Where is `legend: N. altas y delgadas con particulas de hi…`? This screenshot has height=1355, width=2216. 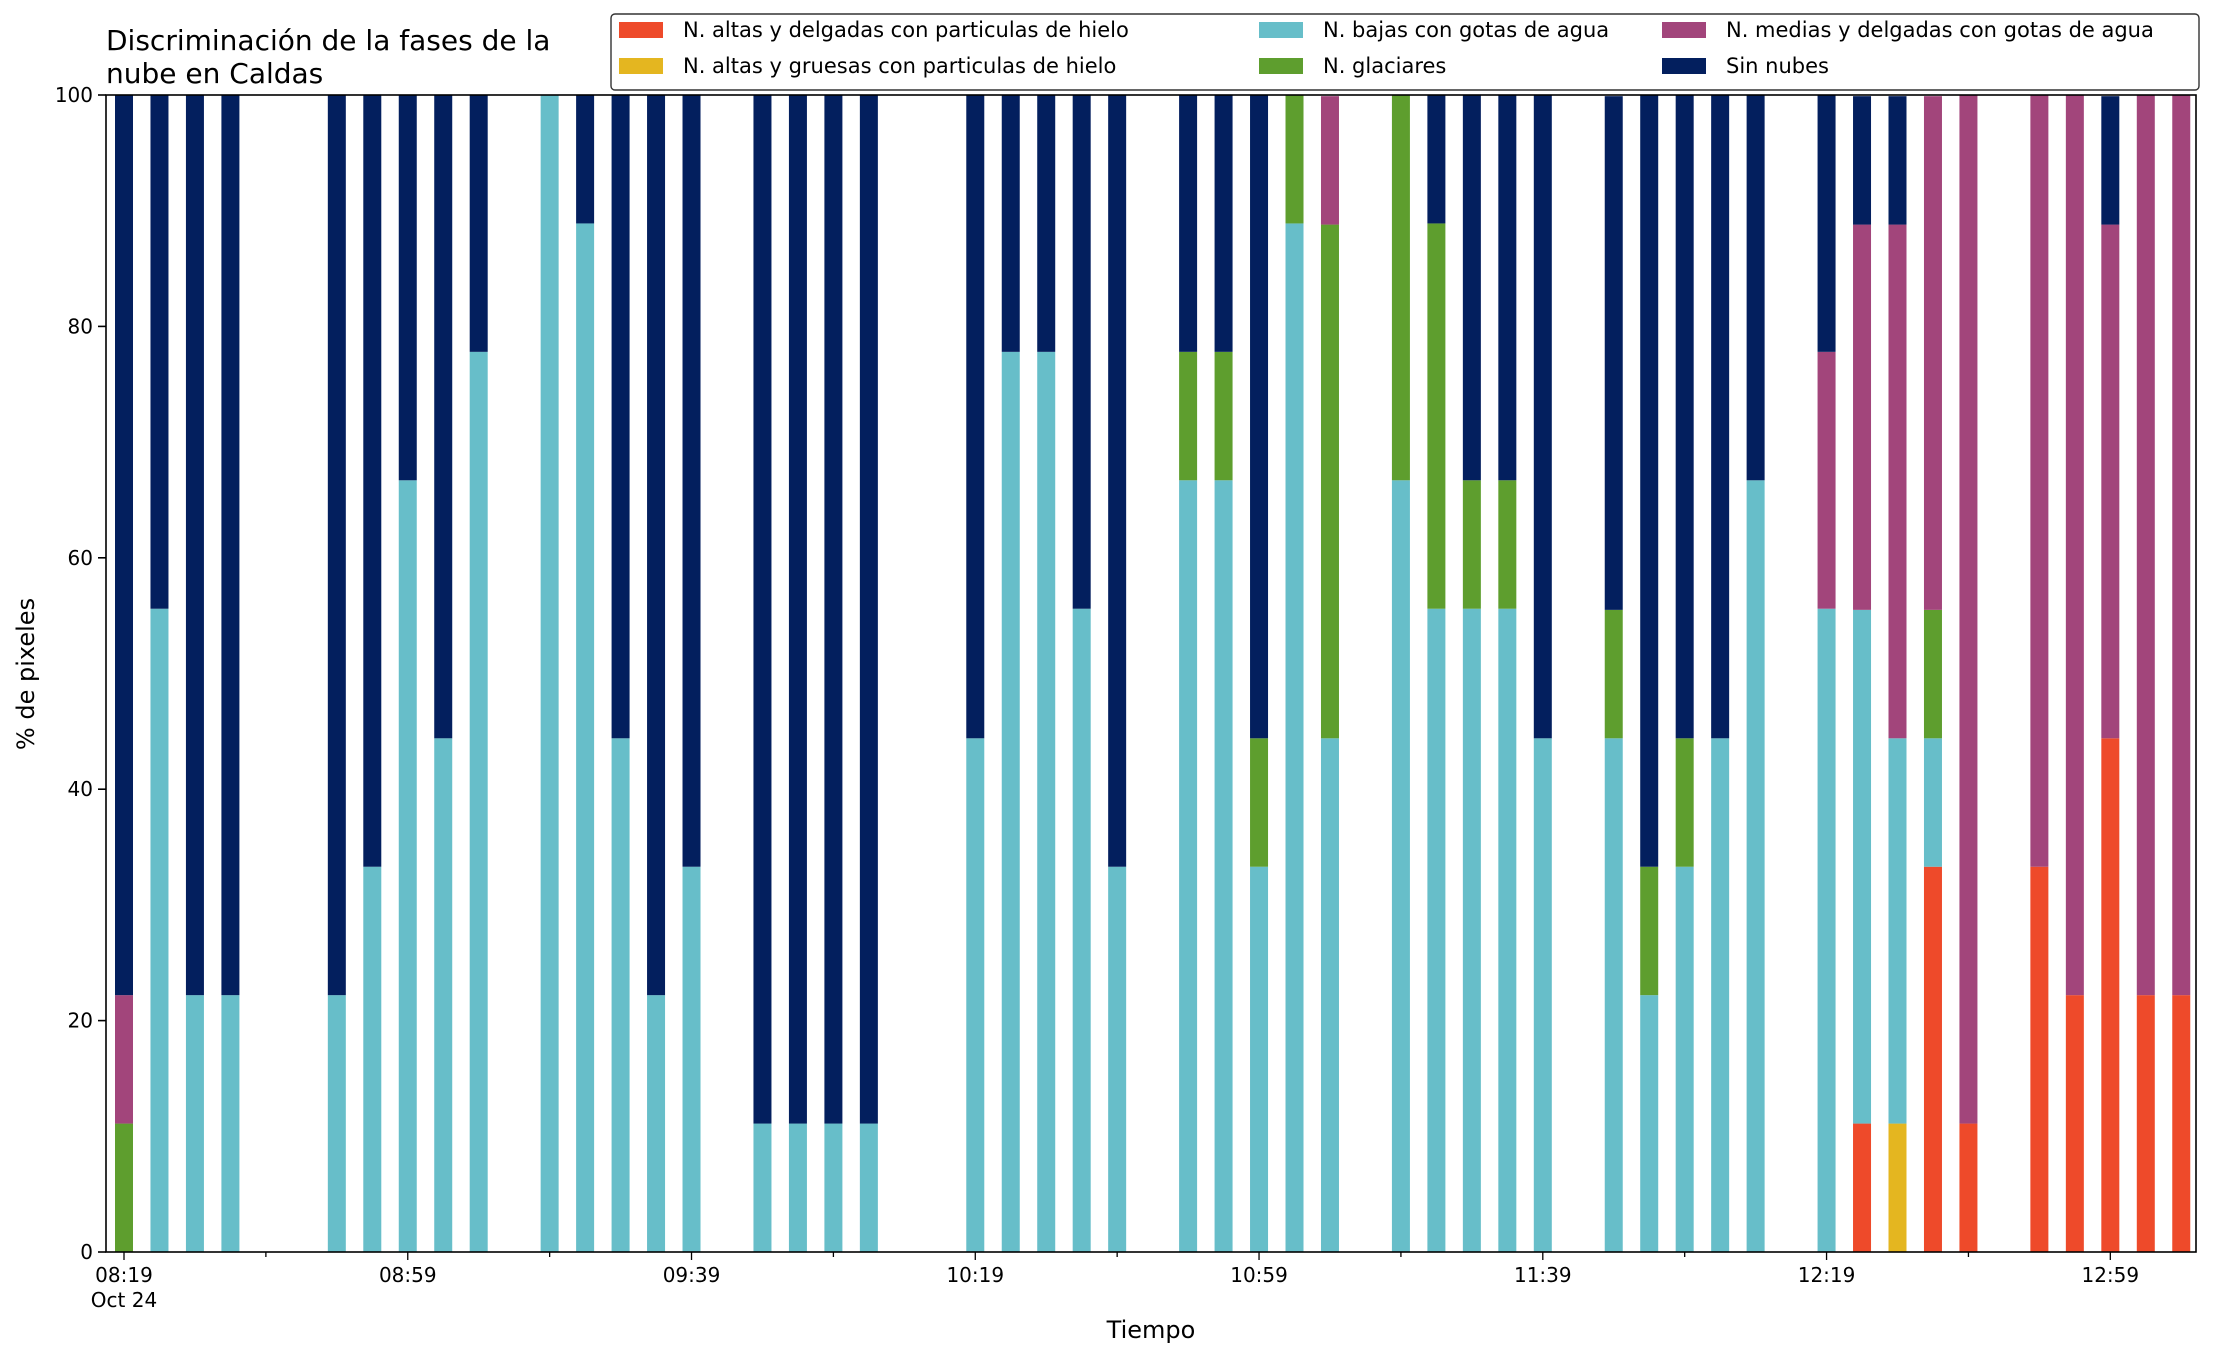 legend: N. altas y delgadas con particulas de hi… is located at coordinates (1405, 52).